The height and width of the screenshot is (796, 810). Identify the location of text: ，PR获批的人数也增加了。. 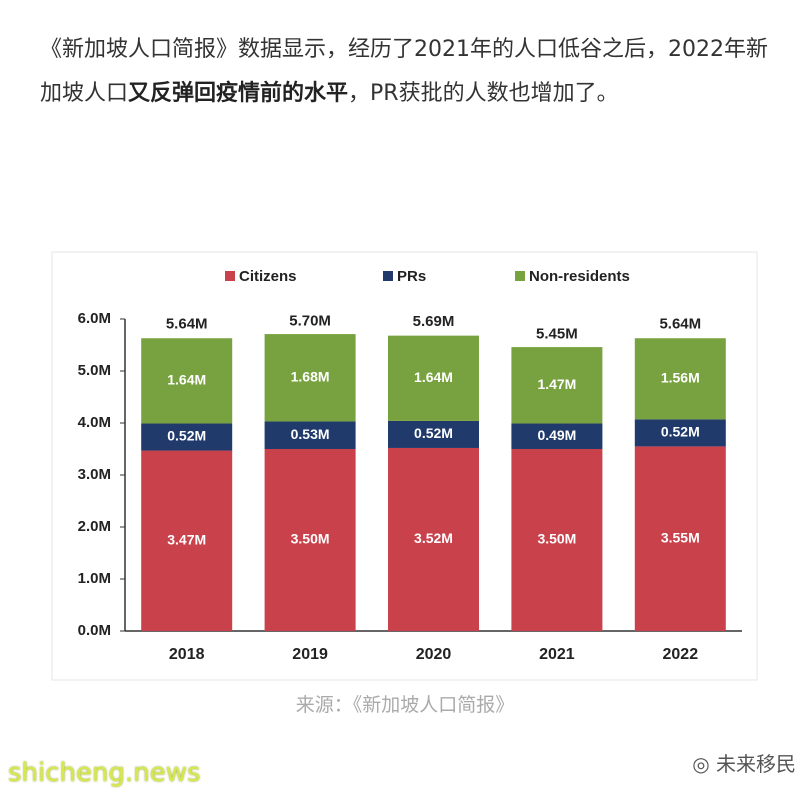
(483, 93).